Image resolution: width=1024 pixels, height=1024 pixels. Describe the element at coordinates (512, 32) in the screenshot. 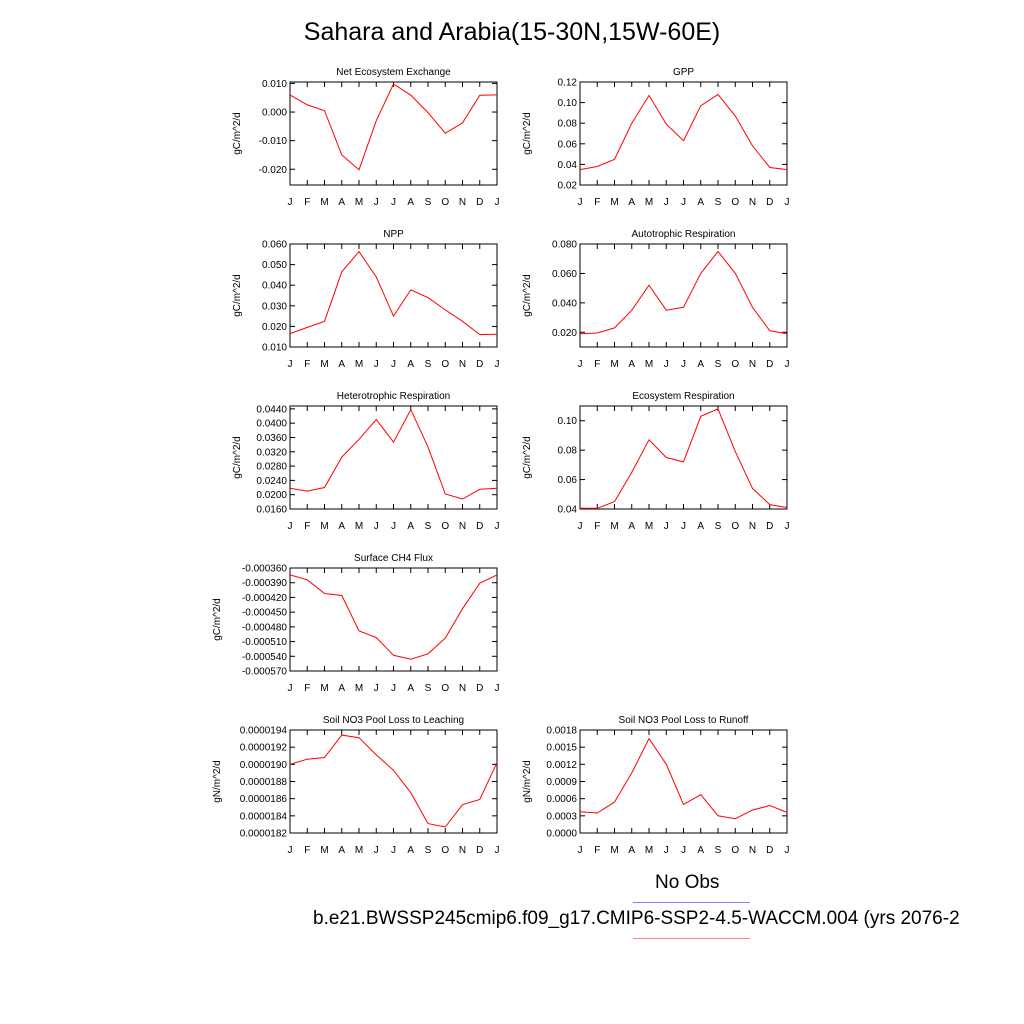

I see `figure-title: Sahara and Arabia(15-30N,15W-60E)` at that location.